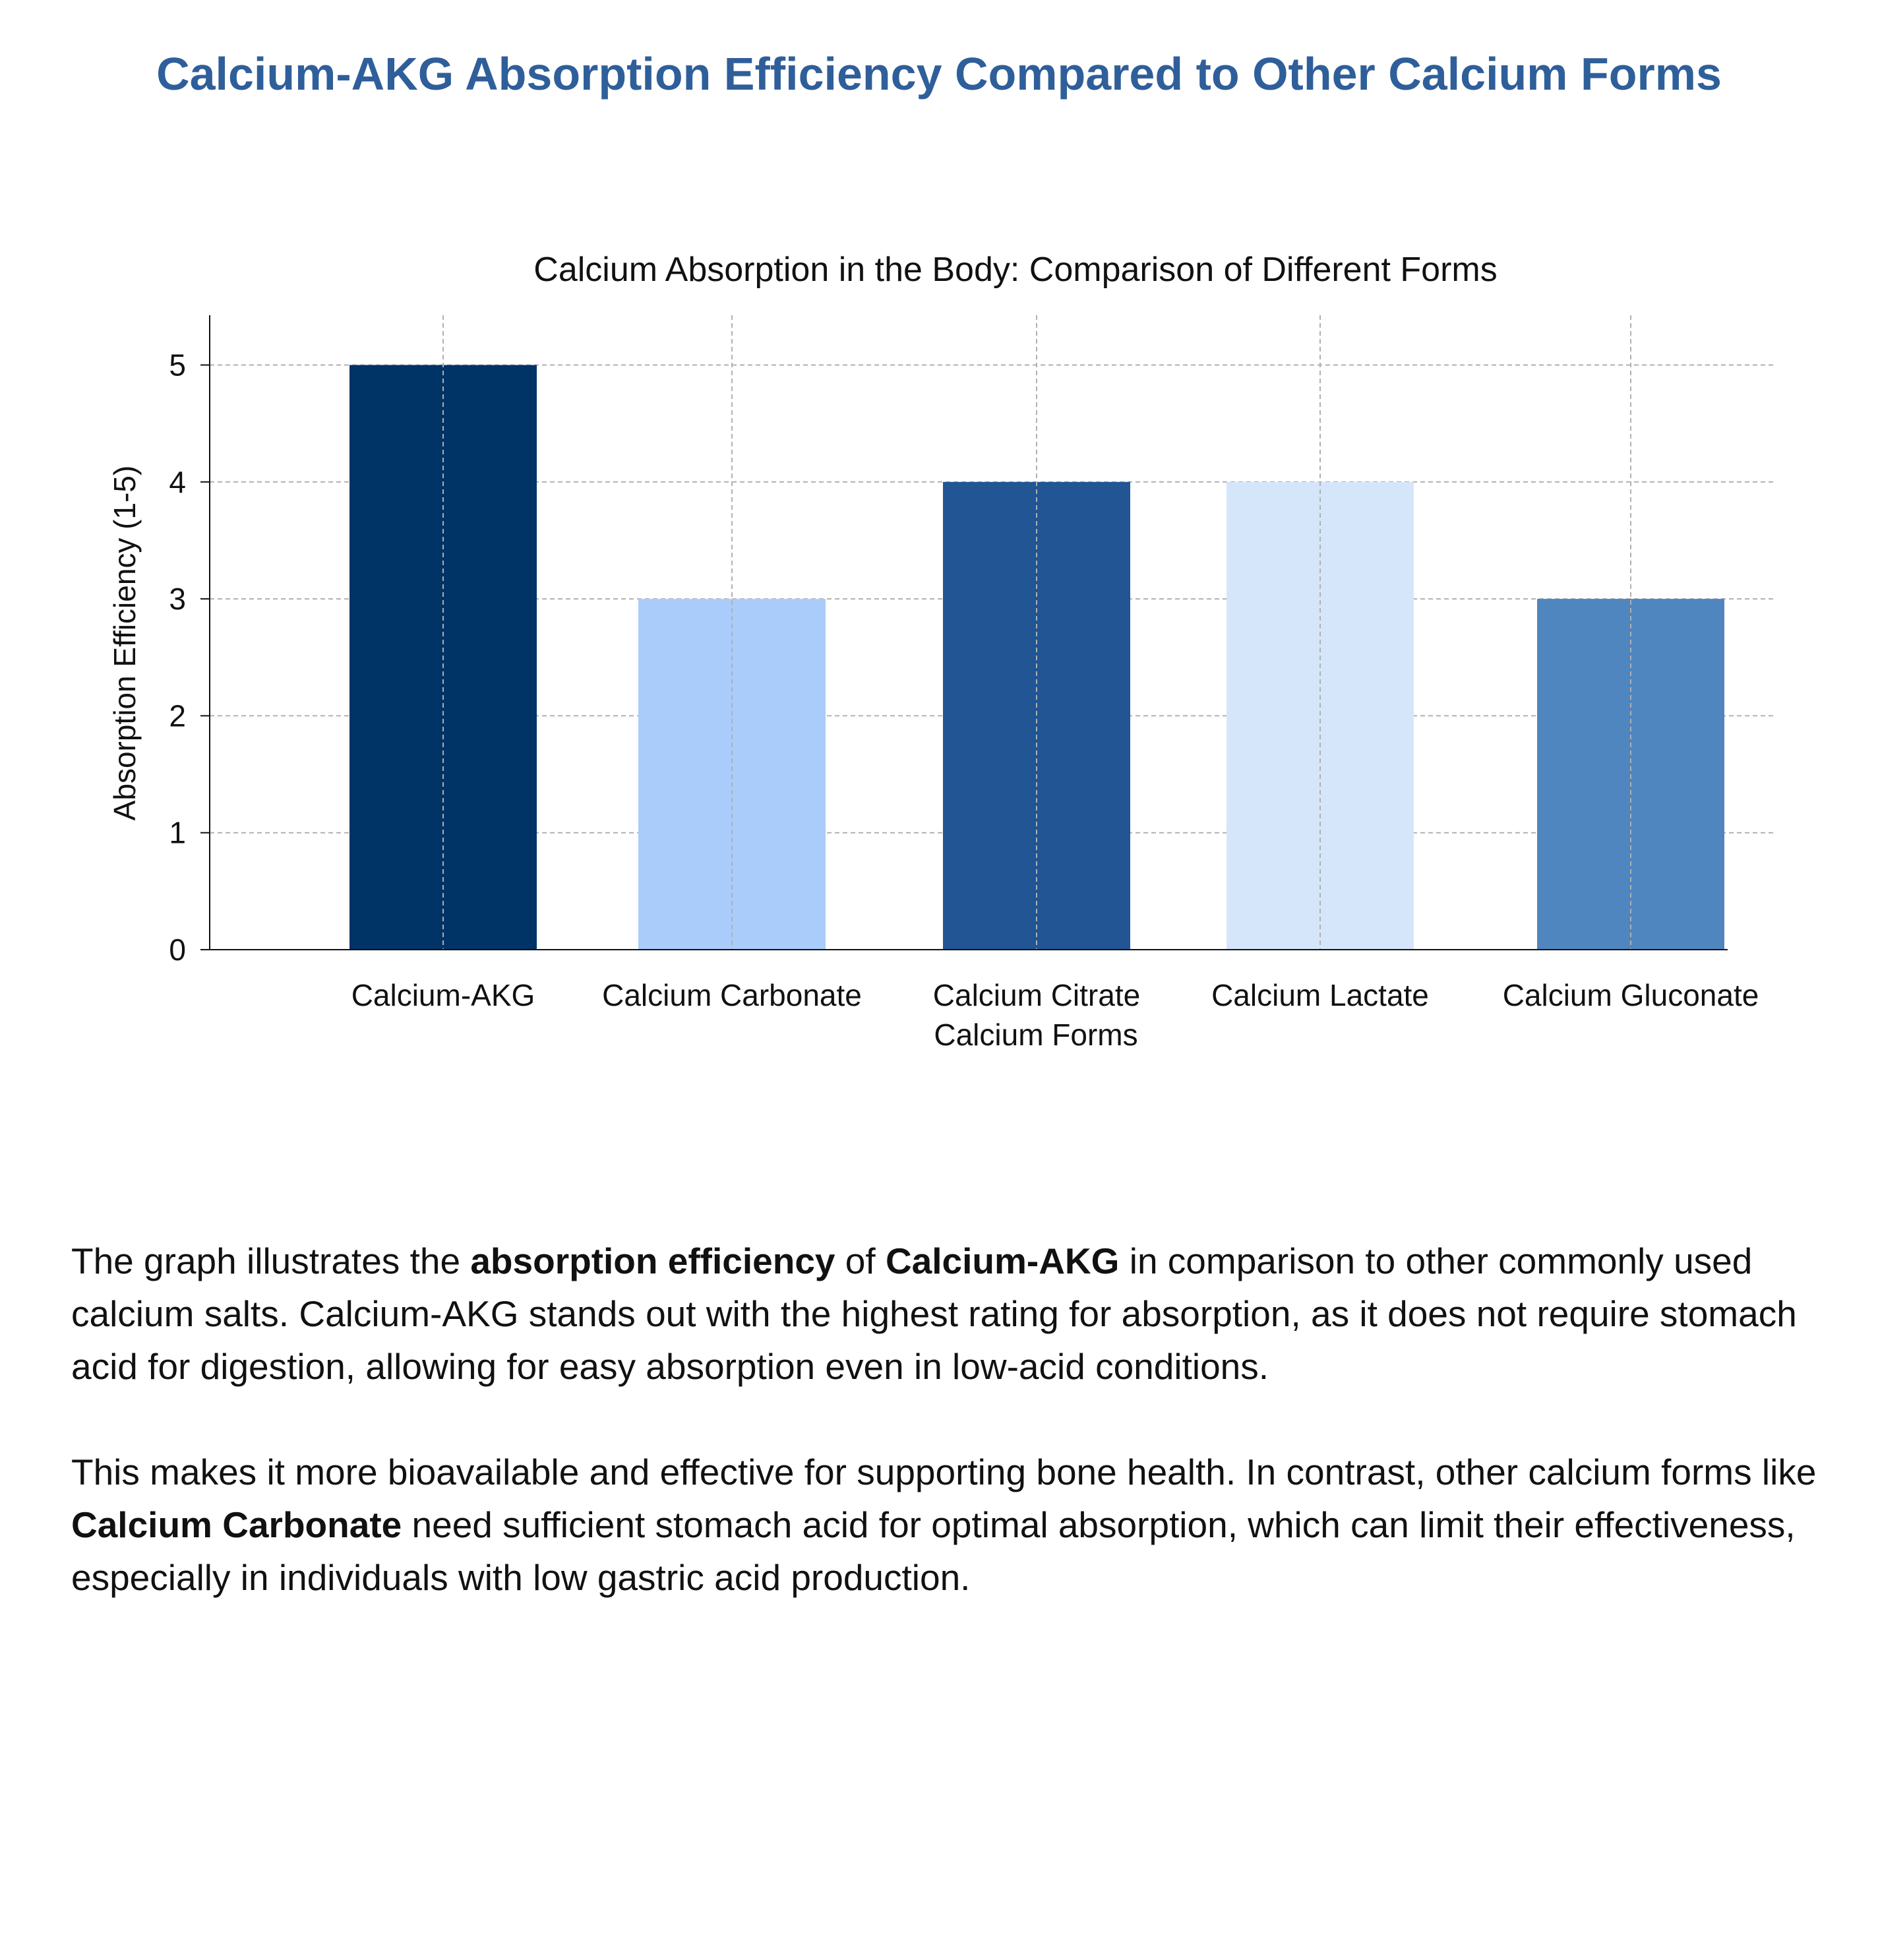 Image resolution: width=1878 pixels, height=1960 pixels. Describe the element at coordinates (178, 950) in the screenshot. I see `y-tick-label: 0` at that location.